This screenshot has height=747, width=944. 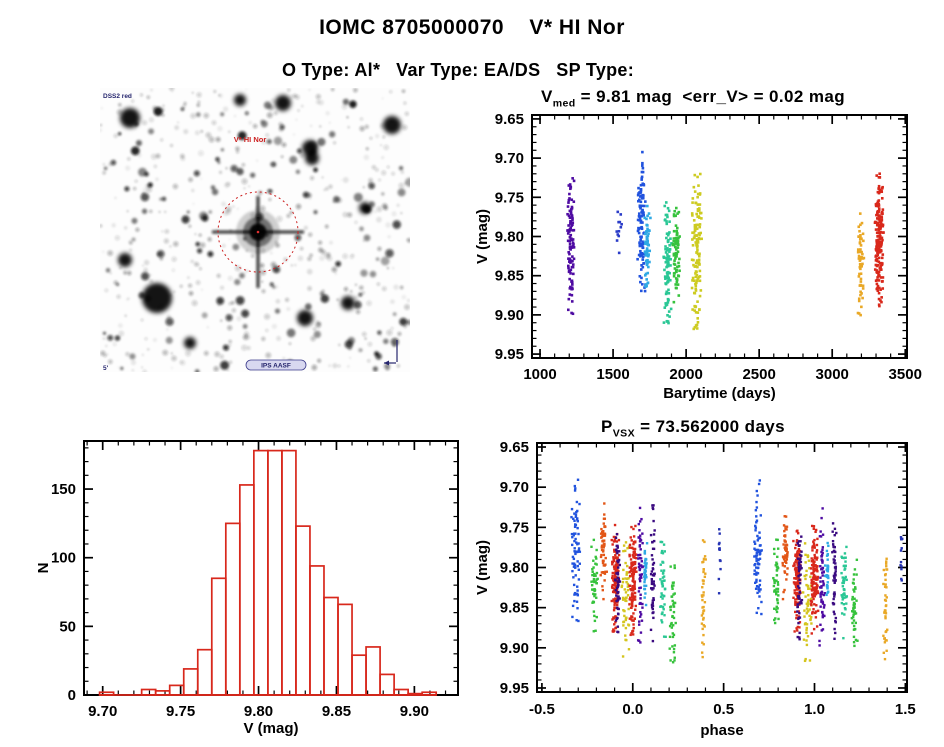 What do you see at coordinates (106, 368) in the screenshot?
I see `scale-label: 5'` at bounding box center [106, 368].